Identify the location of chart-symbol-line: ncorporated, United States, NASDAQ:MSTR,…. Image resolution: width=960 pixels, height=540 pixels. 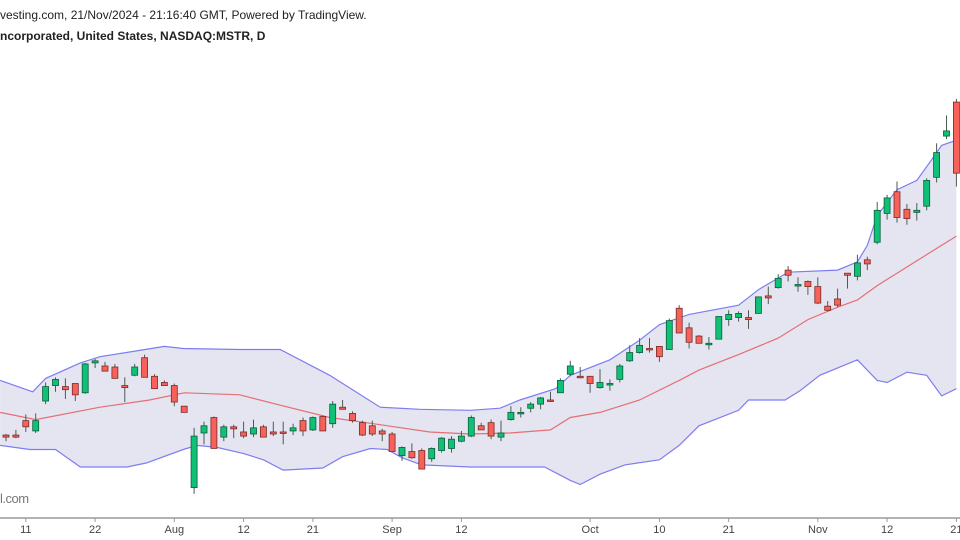
(133, 36).